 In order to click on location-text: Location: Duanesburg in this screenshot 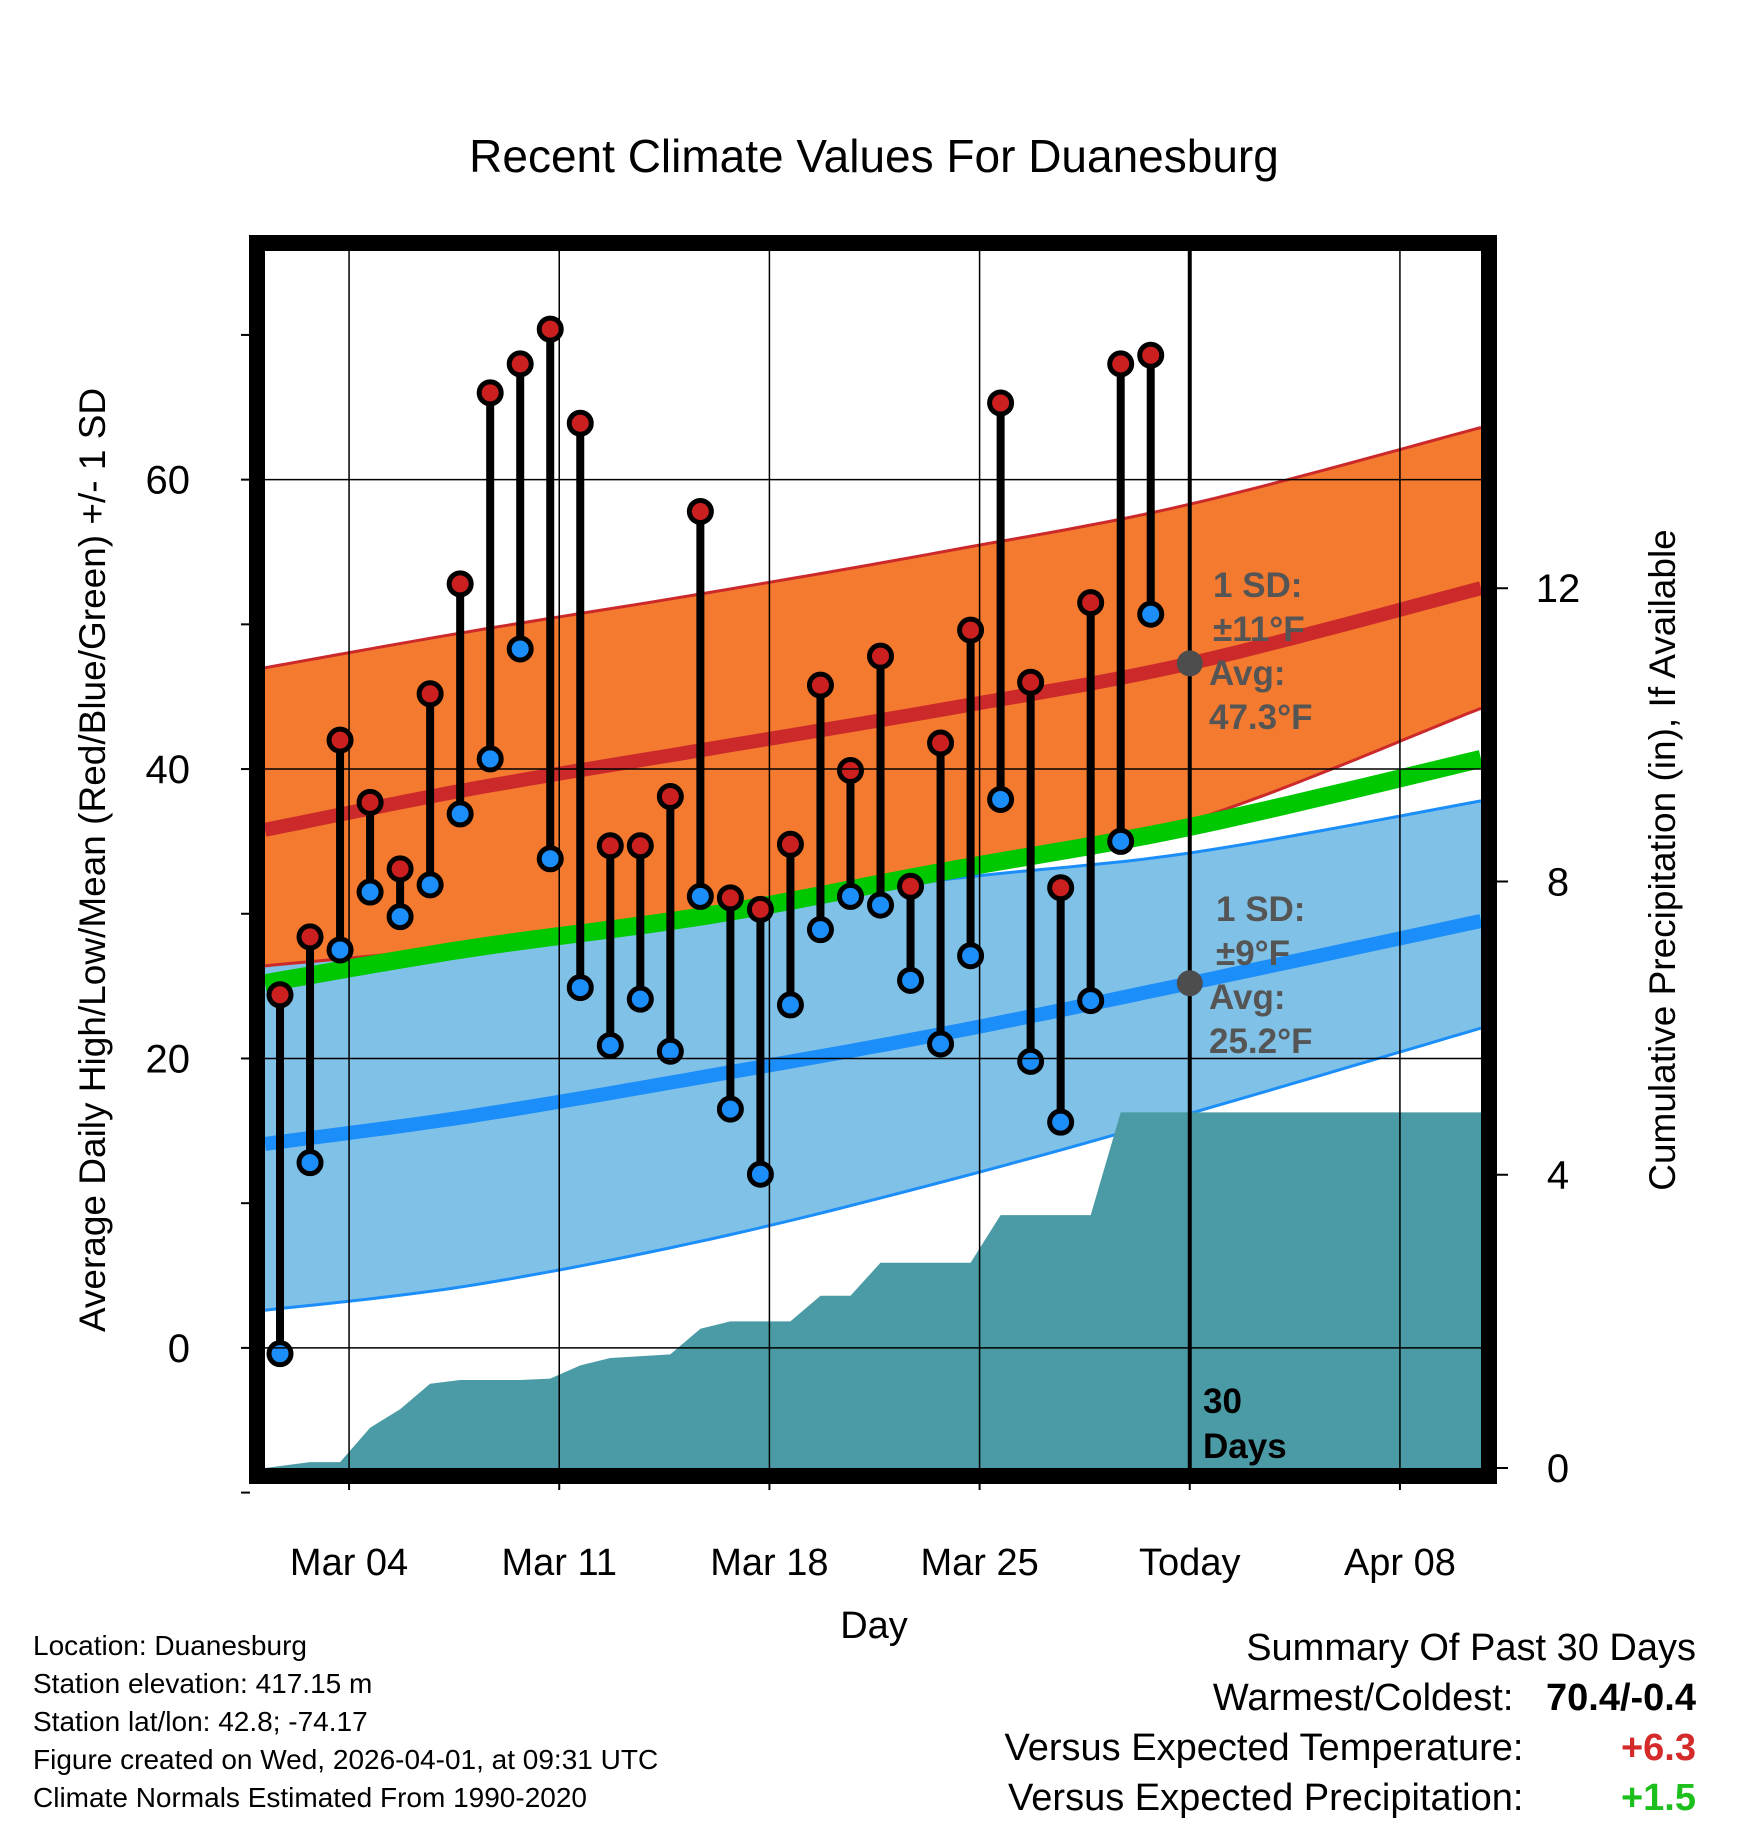, I will do `click(170, 1645)`.